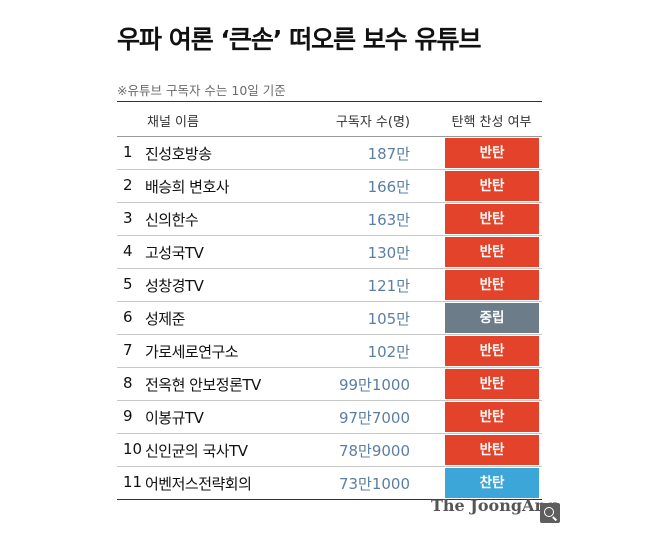 This screenshot has height=533, width=660. What do you see at coordinates (192, 352) in the screenshot?
I see `channel-name: 가로세로연구소` at bounding box center [192, 352].